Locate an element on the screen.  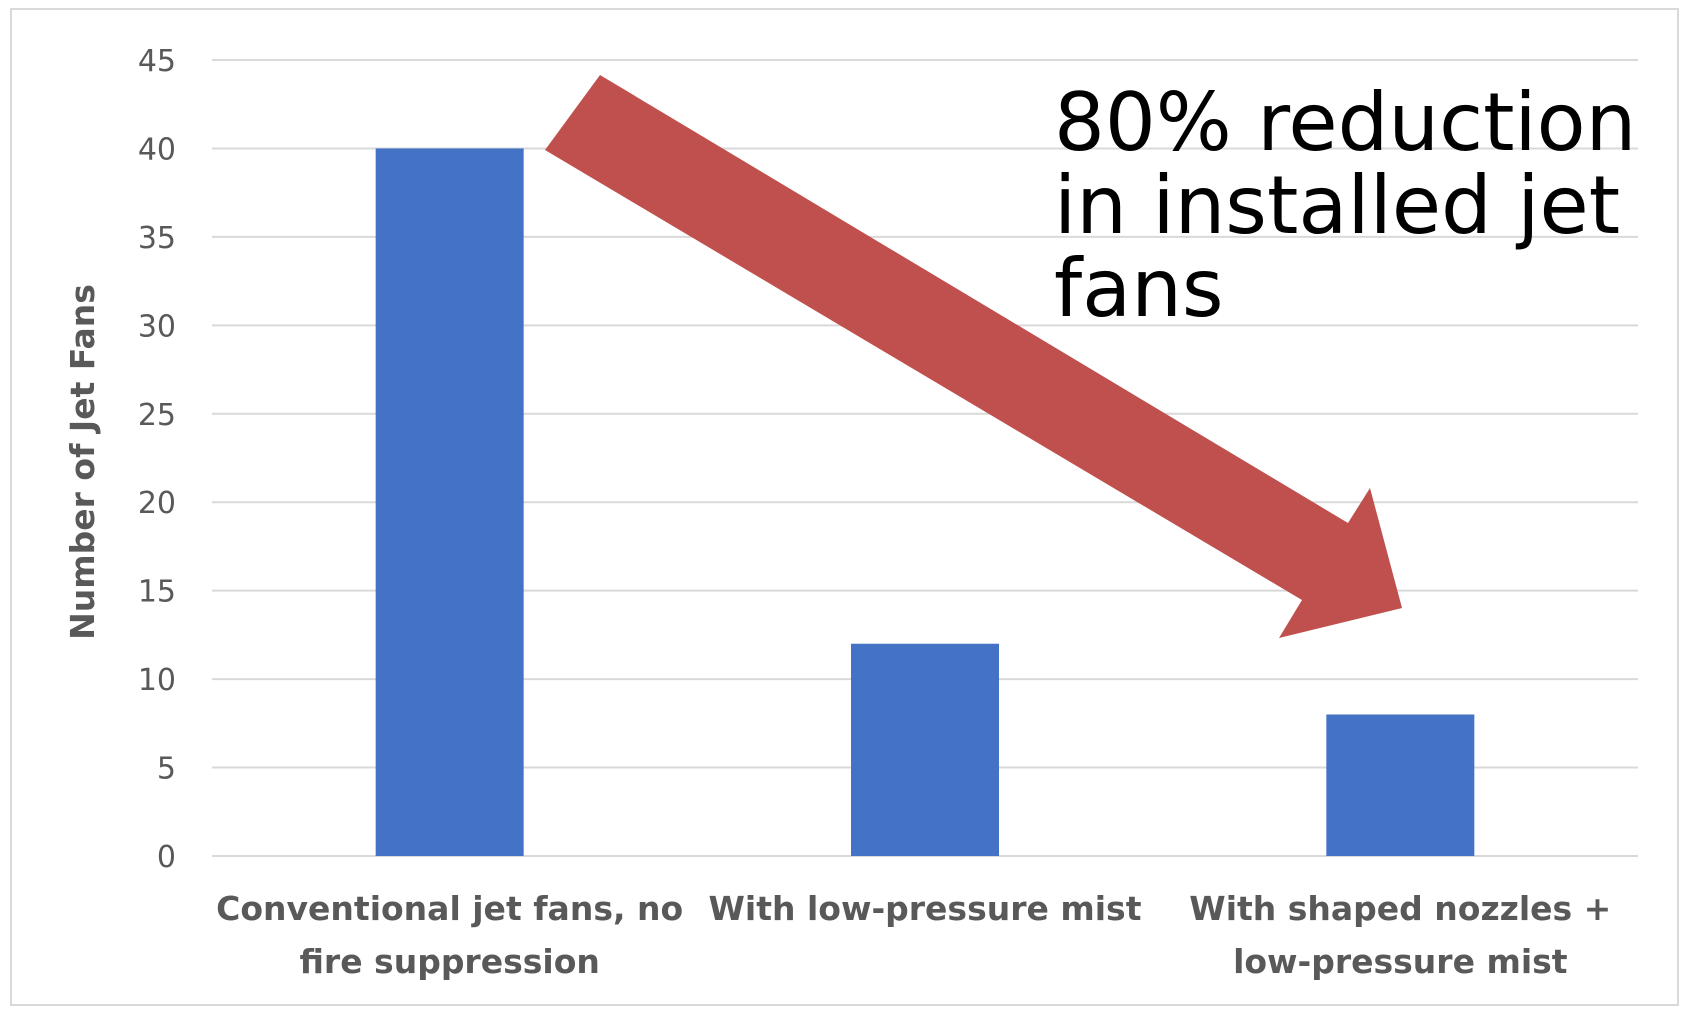
y-tick-label-25: 25 is located at coordinates (157, 415).